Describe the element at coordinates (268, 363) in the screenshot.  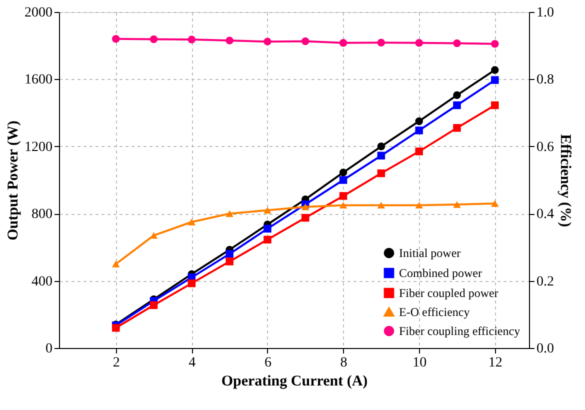
I see `x-tick-label: 6` at that location.